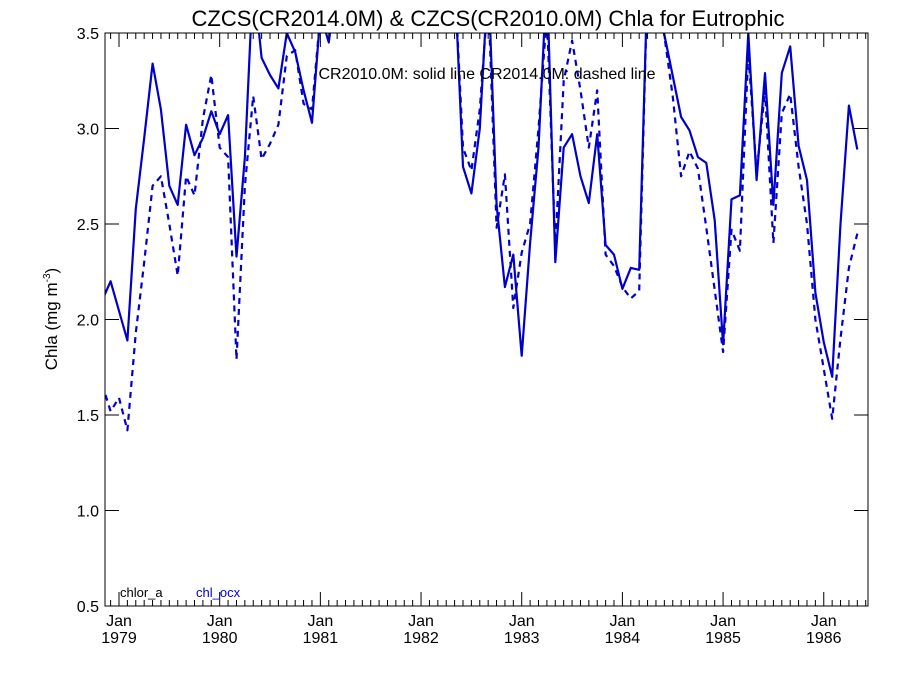  What do you see at coordinates (47, 277) in the screenshot?
I see `y-axis-label-exponent: -3` at bounding box center [47, 277].